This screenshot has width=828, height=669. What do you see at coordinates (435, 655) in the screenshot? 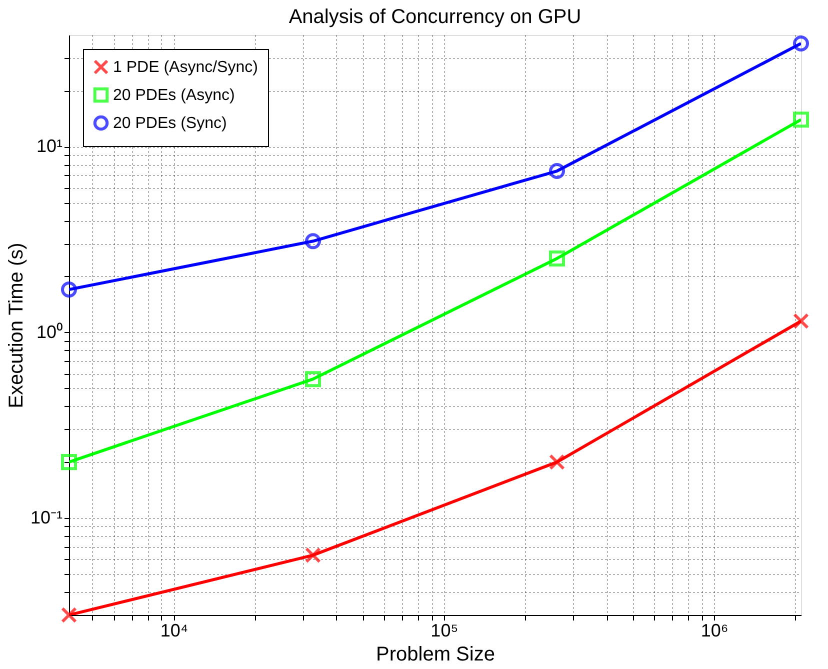
I see `x-axis-title: Problem Size` at bounding box center [435, 655].